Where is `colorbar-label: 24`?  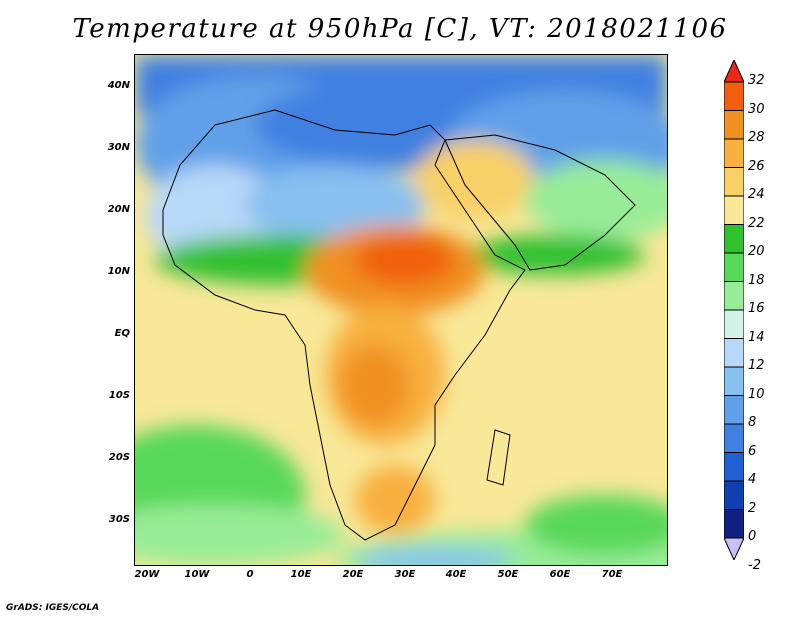
colorbar-label: 24 is located at coordinates (756, 194).